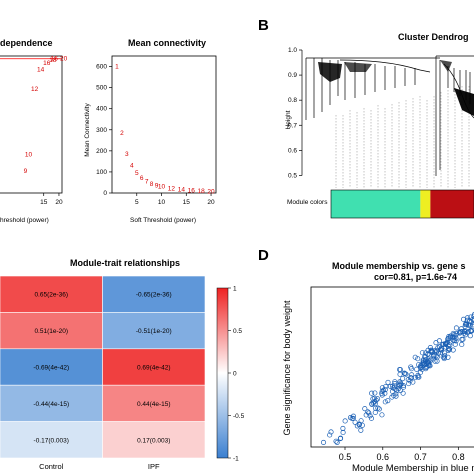 Image resolution: width=474 pixels, height=474 pixels. Describe the element at coordinates (237, 331) in the screenshot. I see `colorbar-tick-label: 0.5` at that location.